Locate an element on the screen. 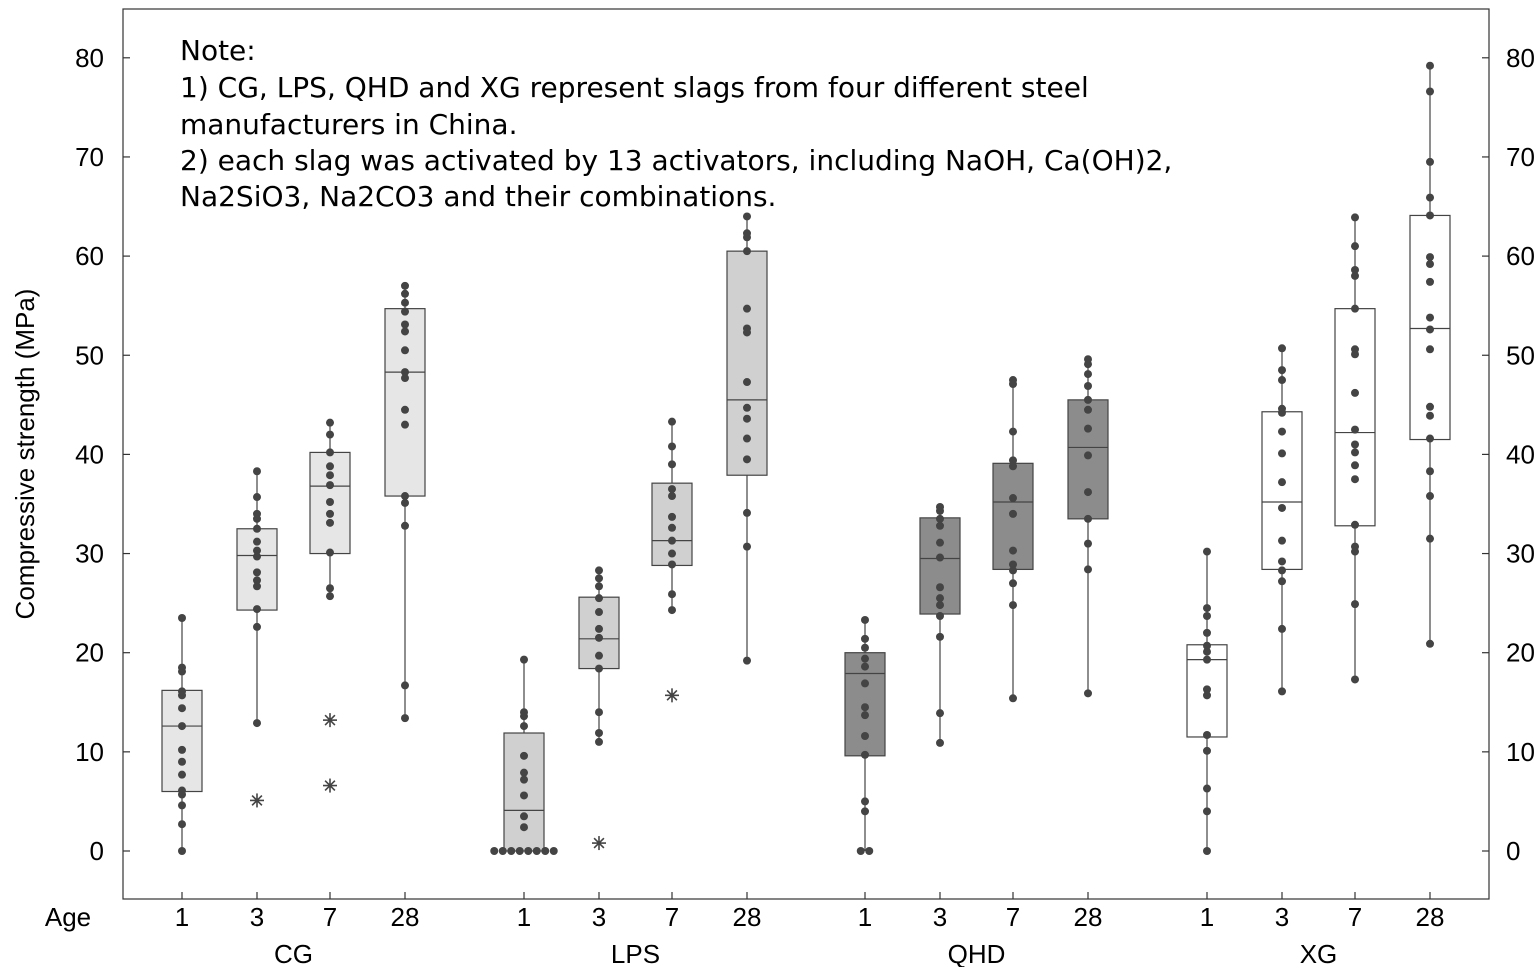 The height and width of the screenshot is (967, 1540). box-iqr is located at coordinates (1355, 417).